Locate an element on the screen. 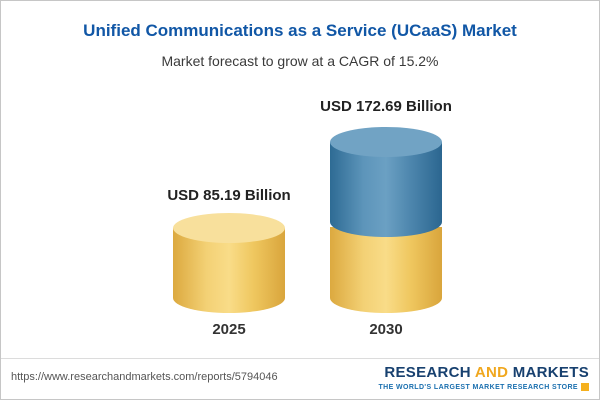 The width and height of the screenshot is (600, 400). bar-2030-top-segment is located at coordinates (386, 189).